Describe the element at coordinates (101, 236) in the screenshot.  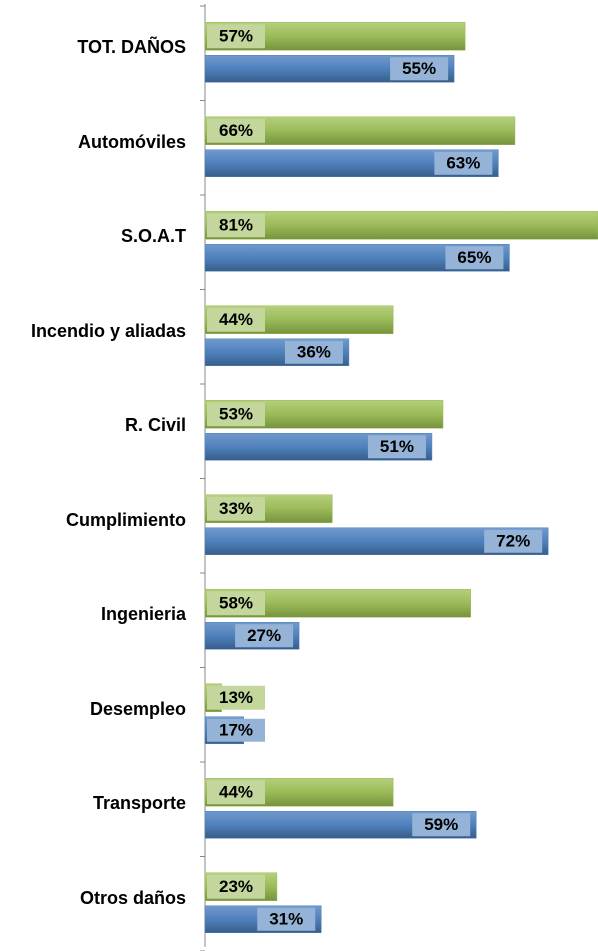
I see `category-label: S.O.A.T` at that location.